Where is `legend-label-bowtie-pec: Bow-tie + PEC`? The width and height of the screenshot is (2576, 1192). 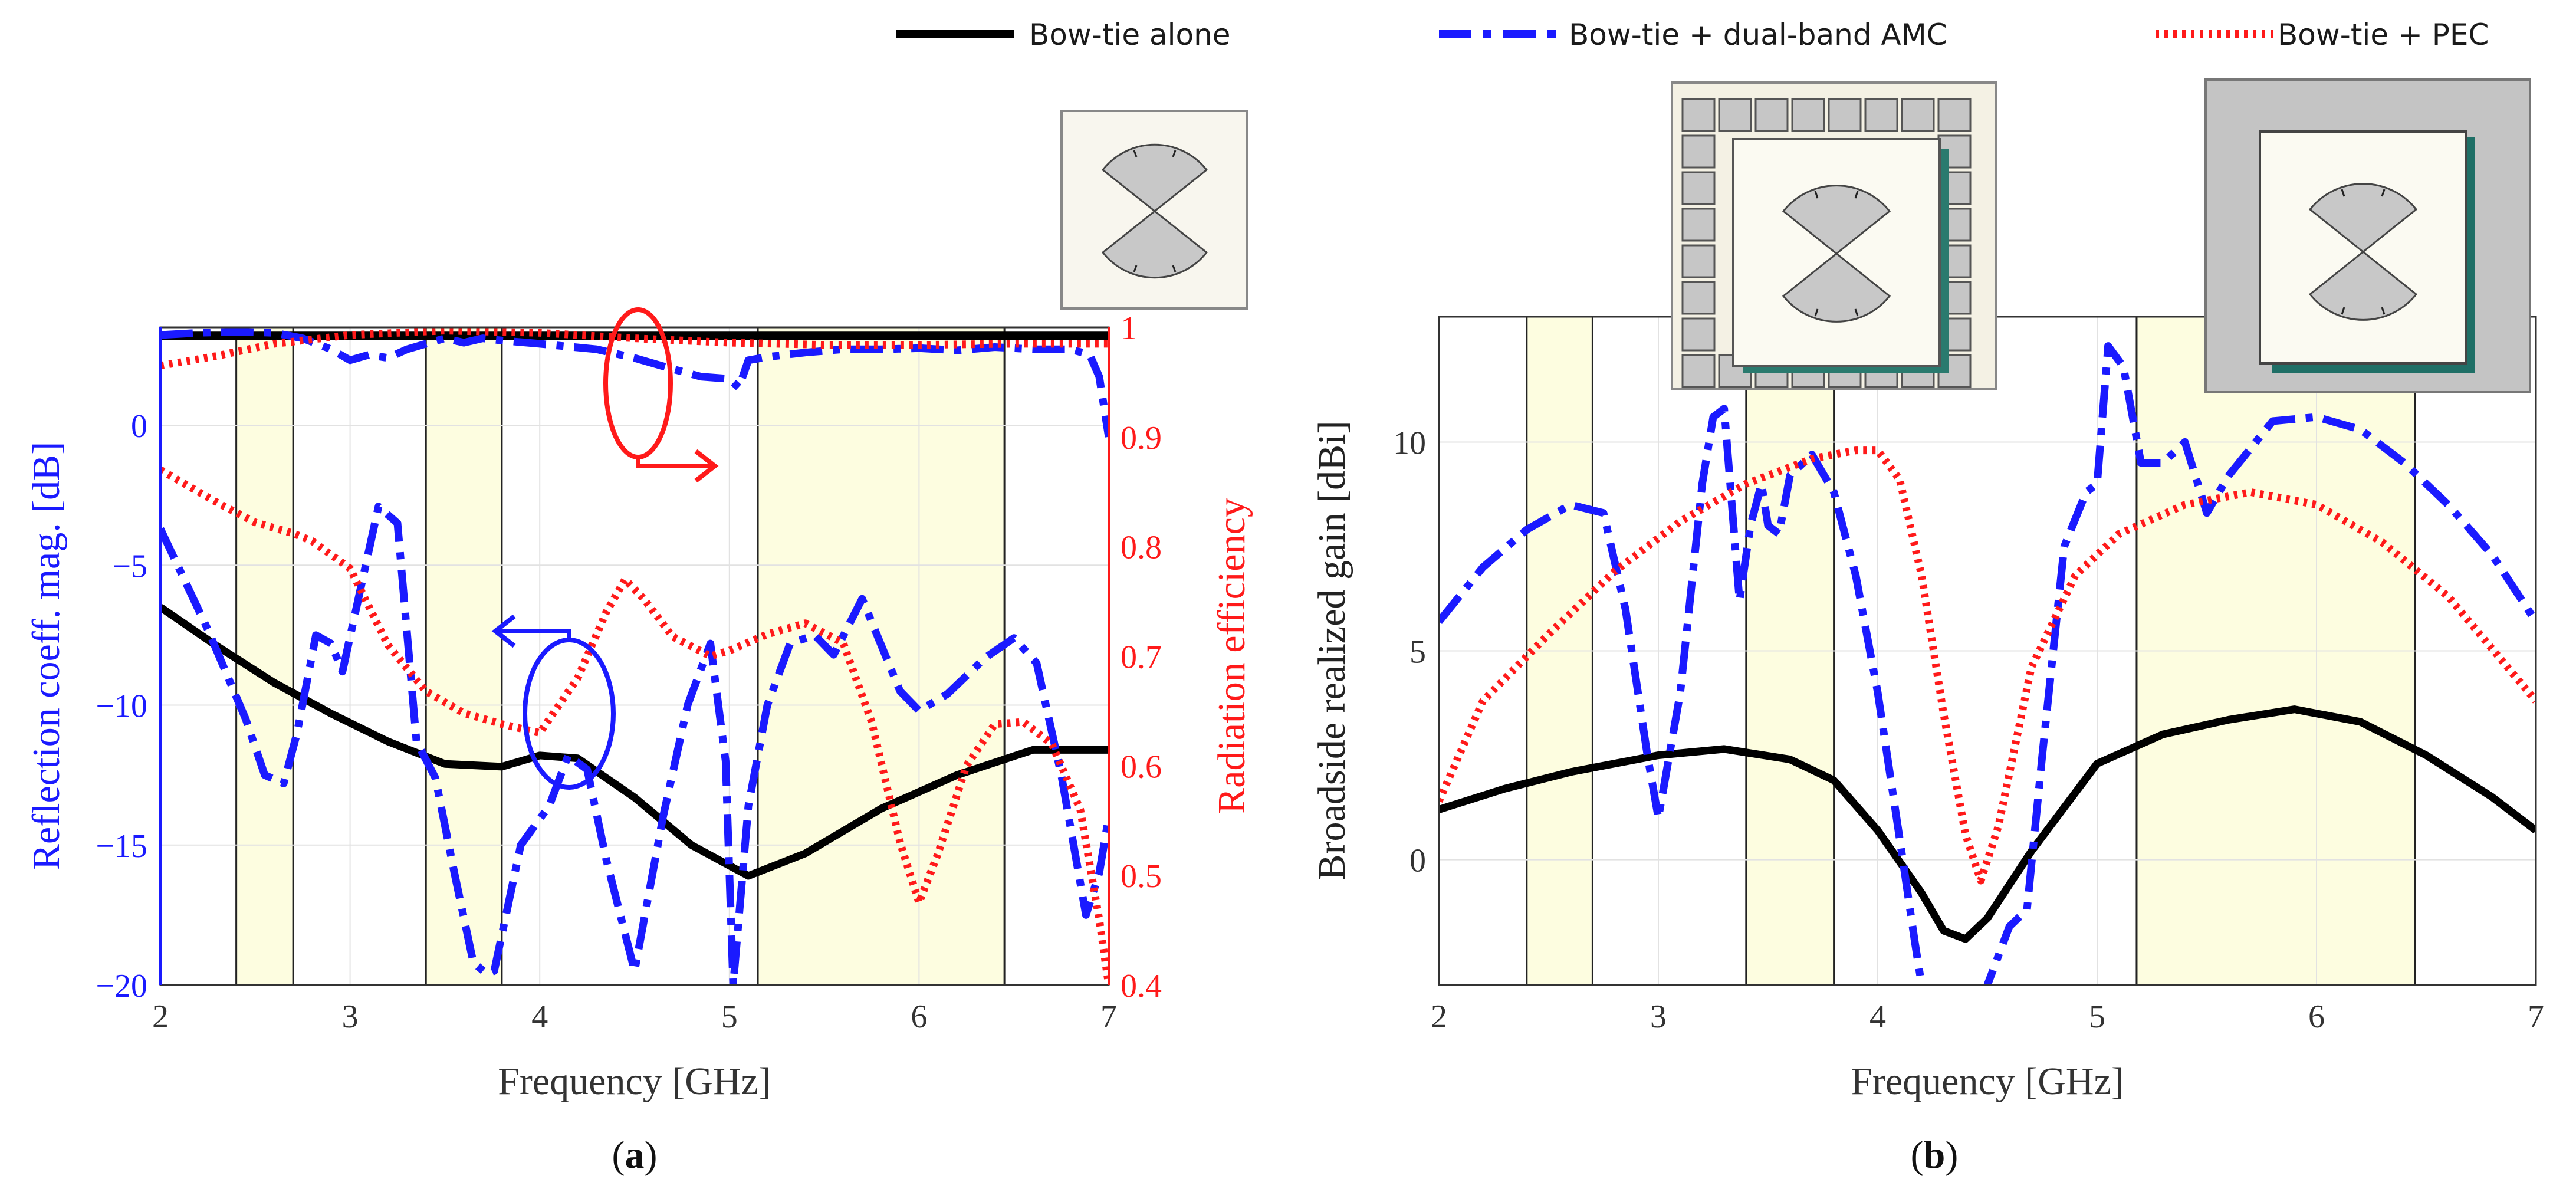 legend-label-bowtie-pec: Bow-tie + PEC is located at coordinates (2383, 35).